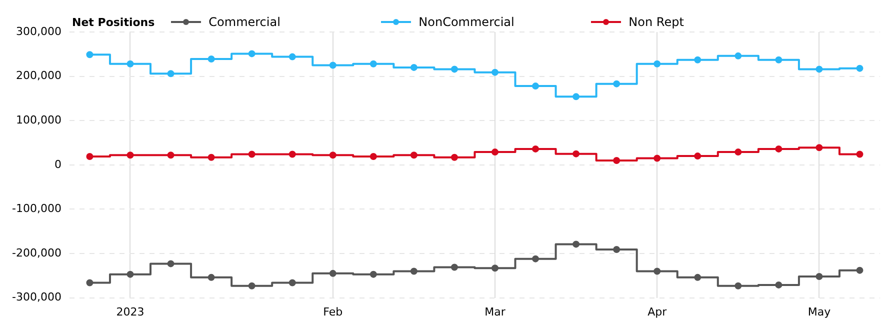 This screenshot has width=892, height=327. Describe the element at coordinates (37, 253) in the screenshot. I see `y-tick-label: -200,000` at that location.